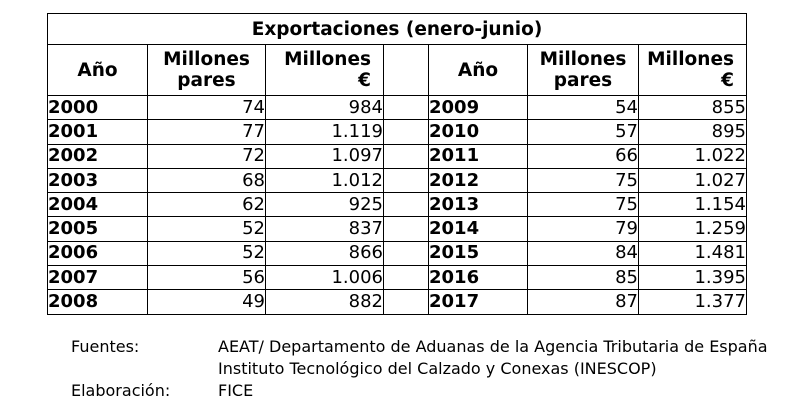 The height and width of the screenshot is (418, 810). What do you see at coordinates (324, 278) in the screenshot?
I see `euros-left-cell: 1.006` at bounding box center [324, 278].